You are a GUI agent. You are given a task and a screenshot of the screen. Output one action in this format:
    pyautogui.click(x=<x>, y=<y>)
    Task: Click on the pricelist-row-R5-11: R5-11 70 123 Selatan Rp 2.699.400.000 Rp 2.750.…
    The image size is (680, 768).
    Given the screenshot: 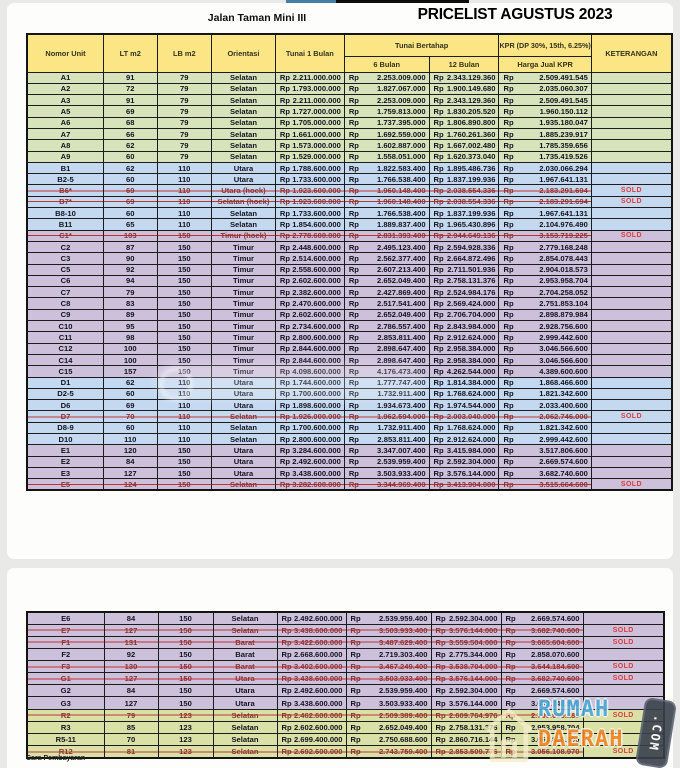 What is the action you would take?
    pyautogui.click(x=345, y=739)
    